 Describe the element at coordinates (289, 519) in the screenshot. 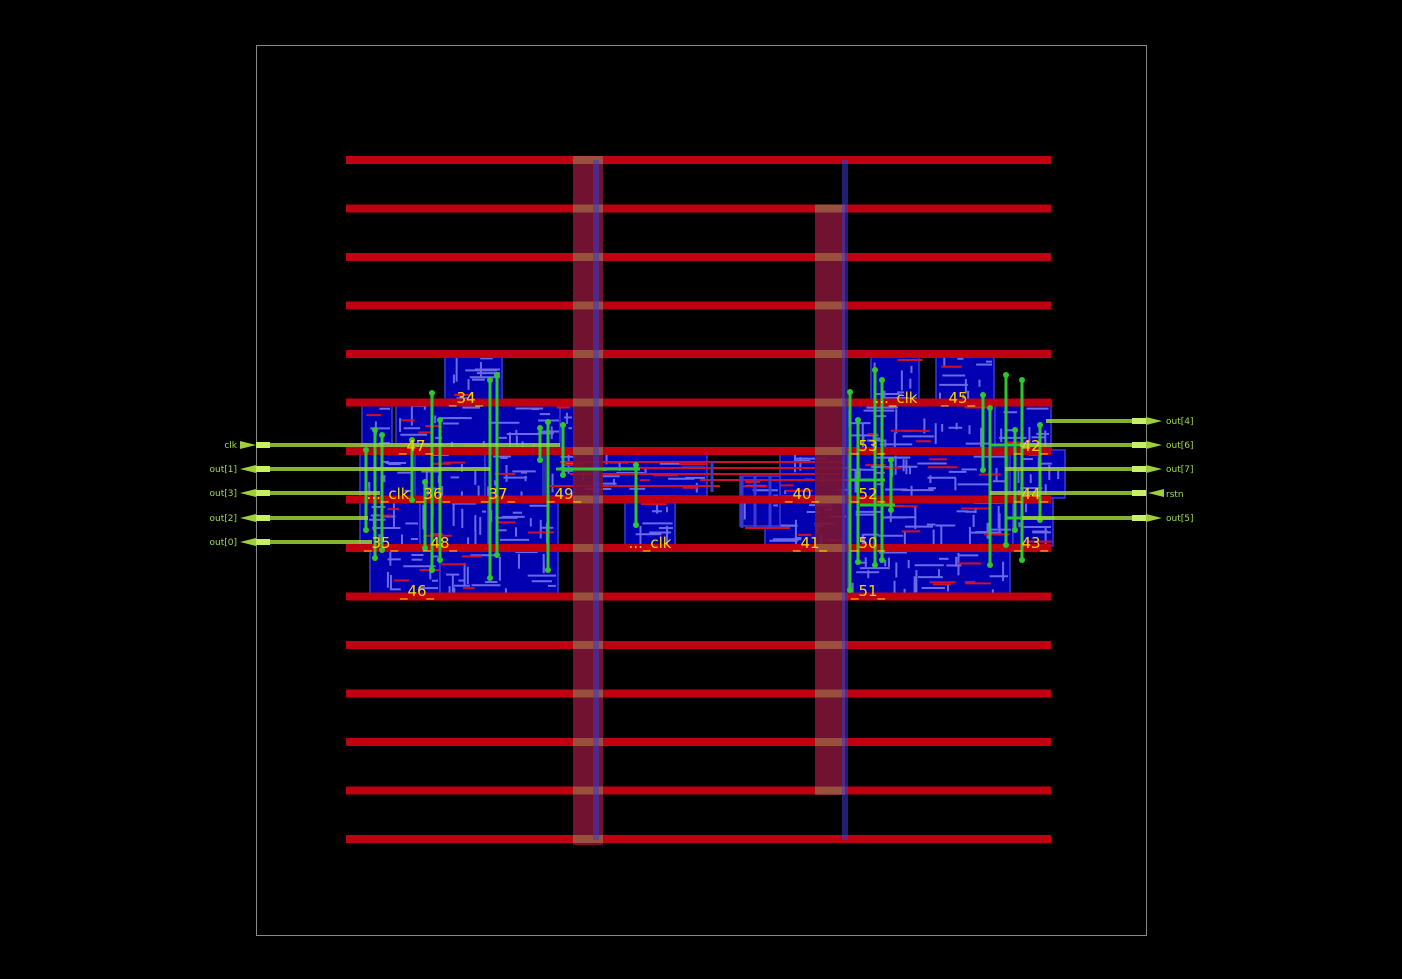

I see `pin-out2: out[2]` at that location.